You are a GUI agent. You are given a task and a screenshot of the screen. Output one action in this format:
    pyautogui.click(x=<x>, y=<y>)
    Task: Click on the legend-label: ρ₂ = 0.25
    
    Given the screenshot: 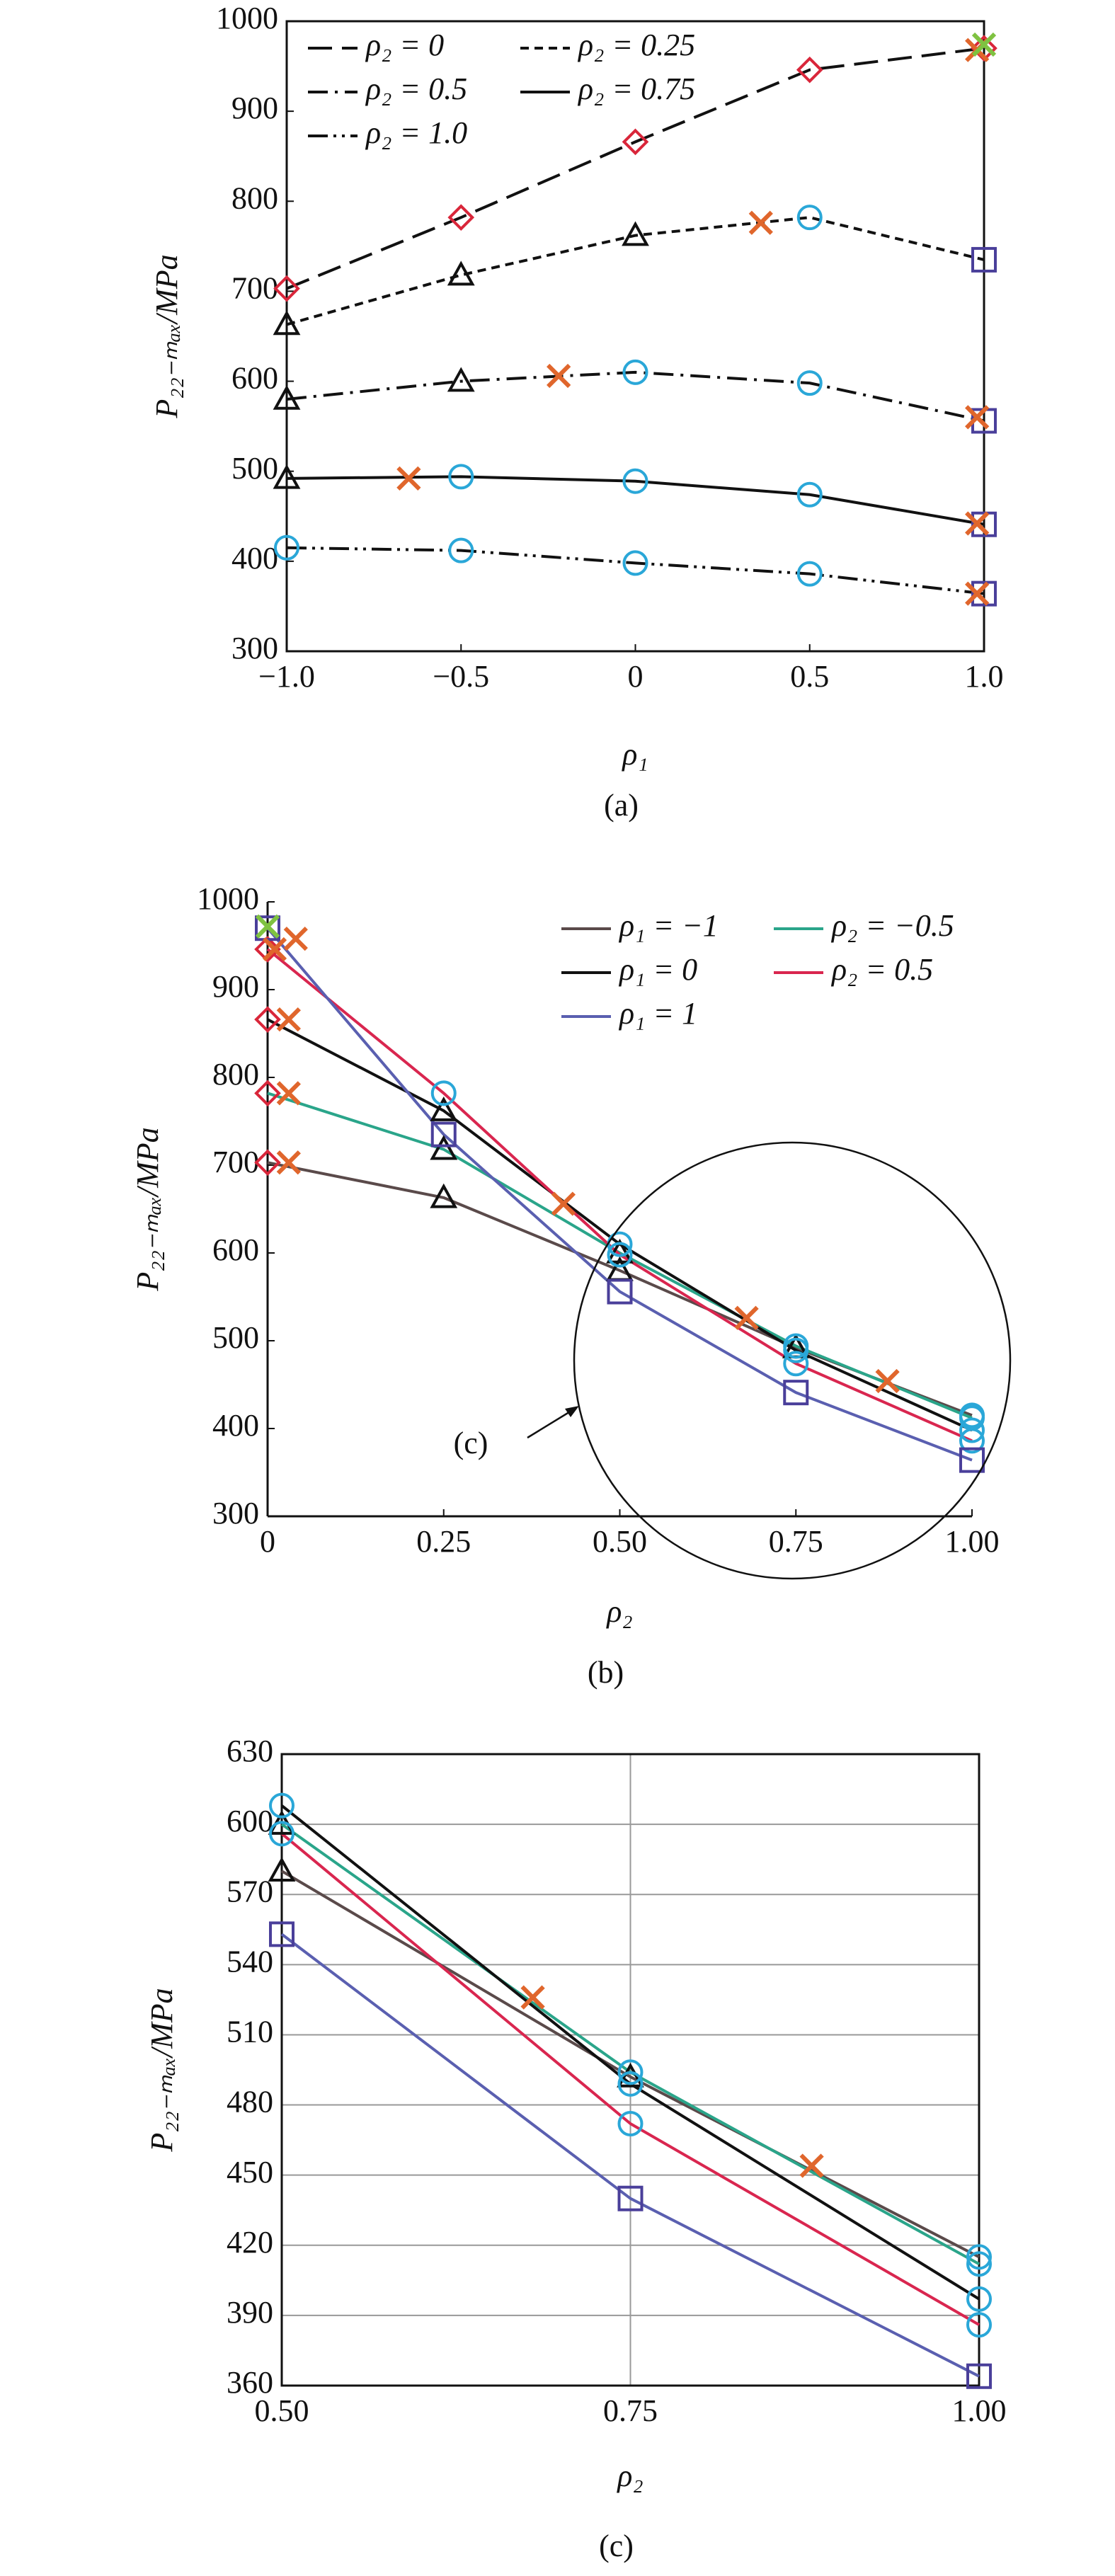 What is the action you would take?
    pyautogui.click(x=636, y=45)
    